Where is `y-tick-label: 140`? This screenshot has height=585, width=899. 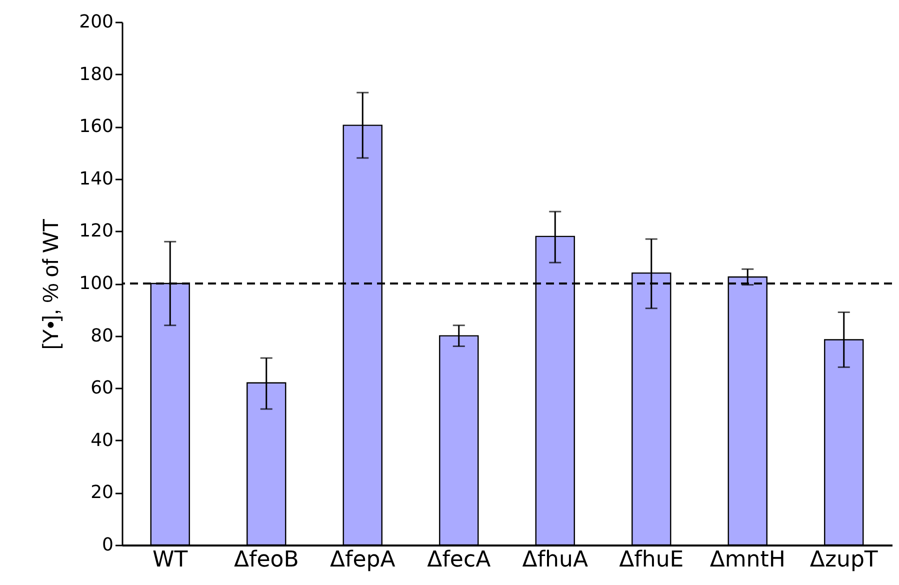 y-tick-label: 140 is located at coordinates (96, 179).